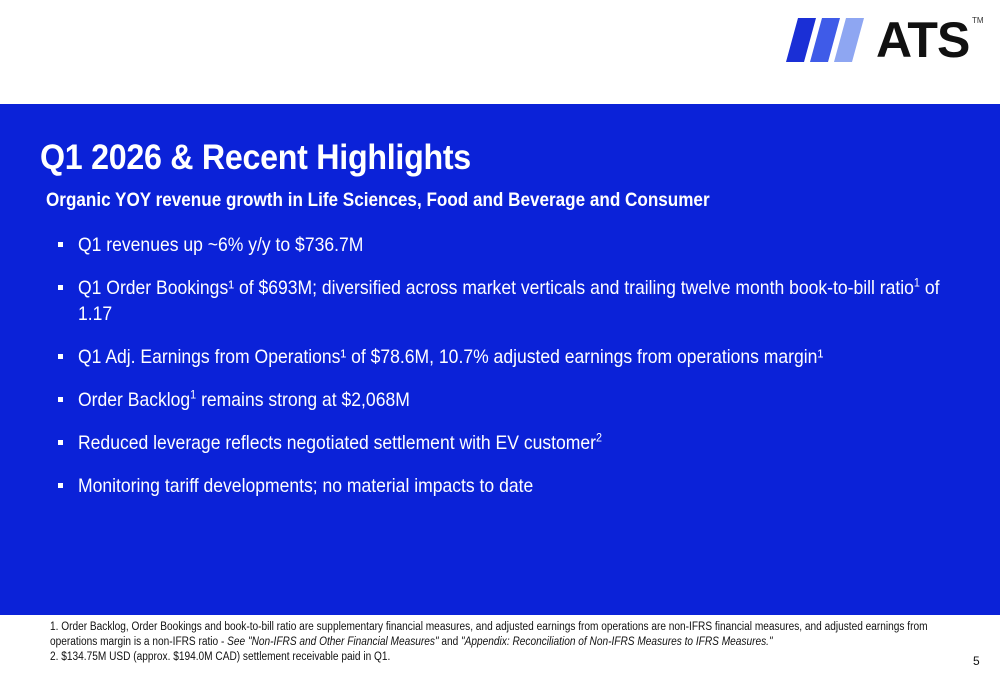  What do you see at coordinates (976, 661) in the screenshot?
I see `page-number: 5` at bounding box center [976, 661].